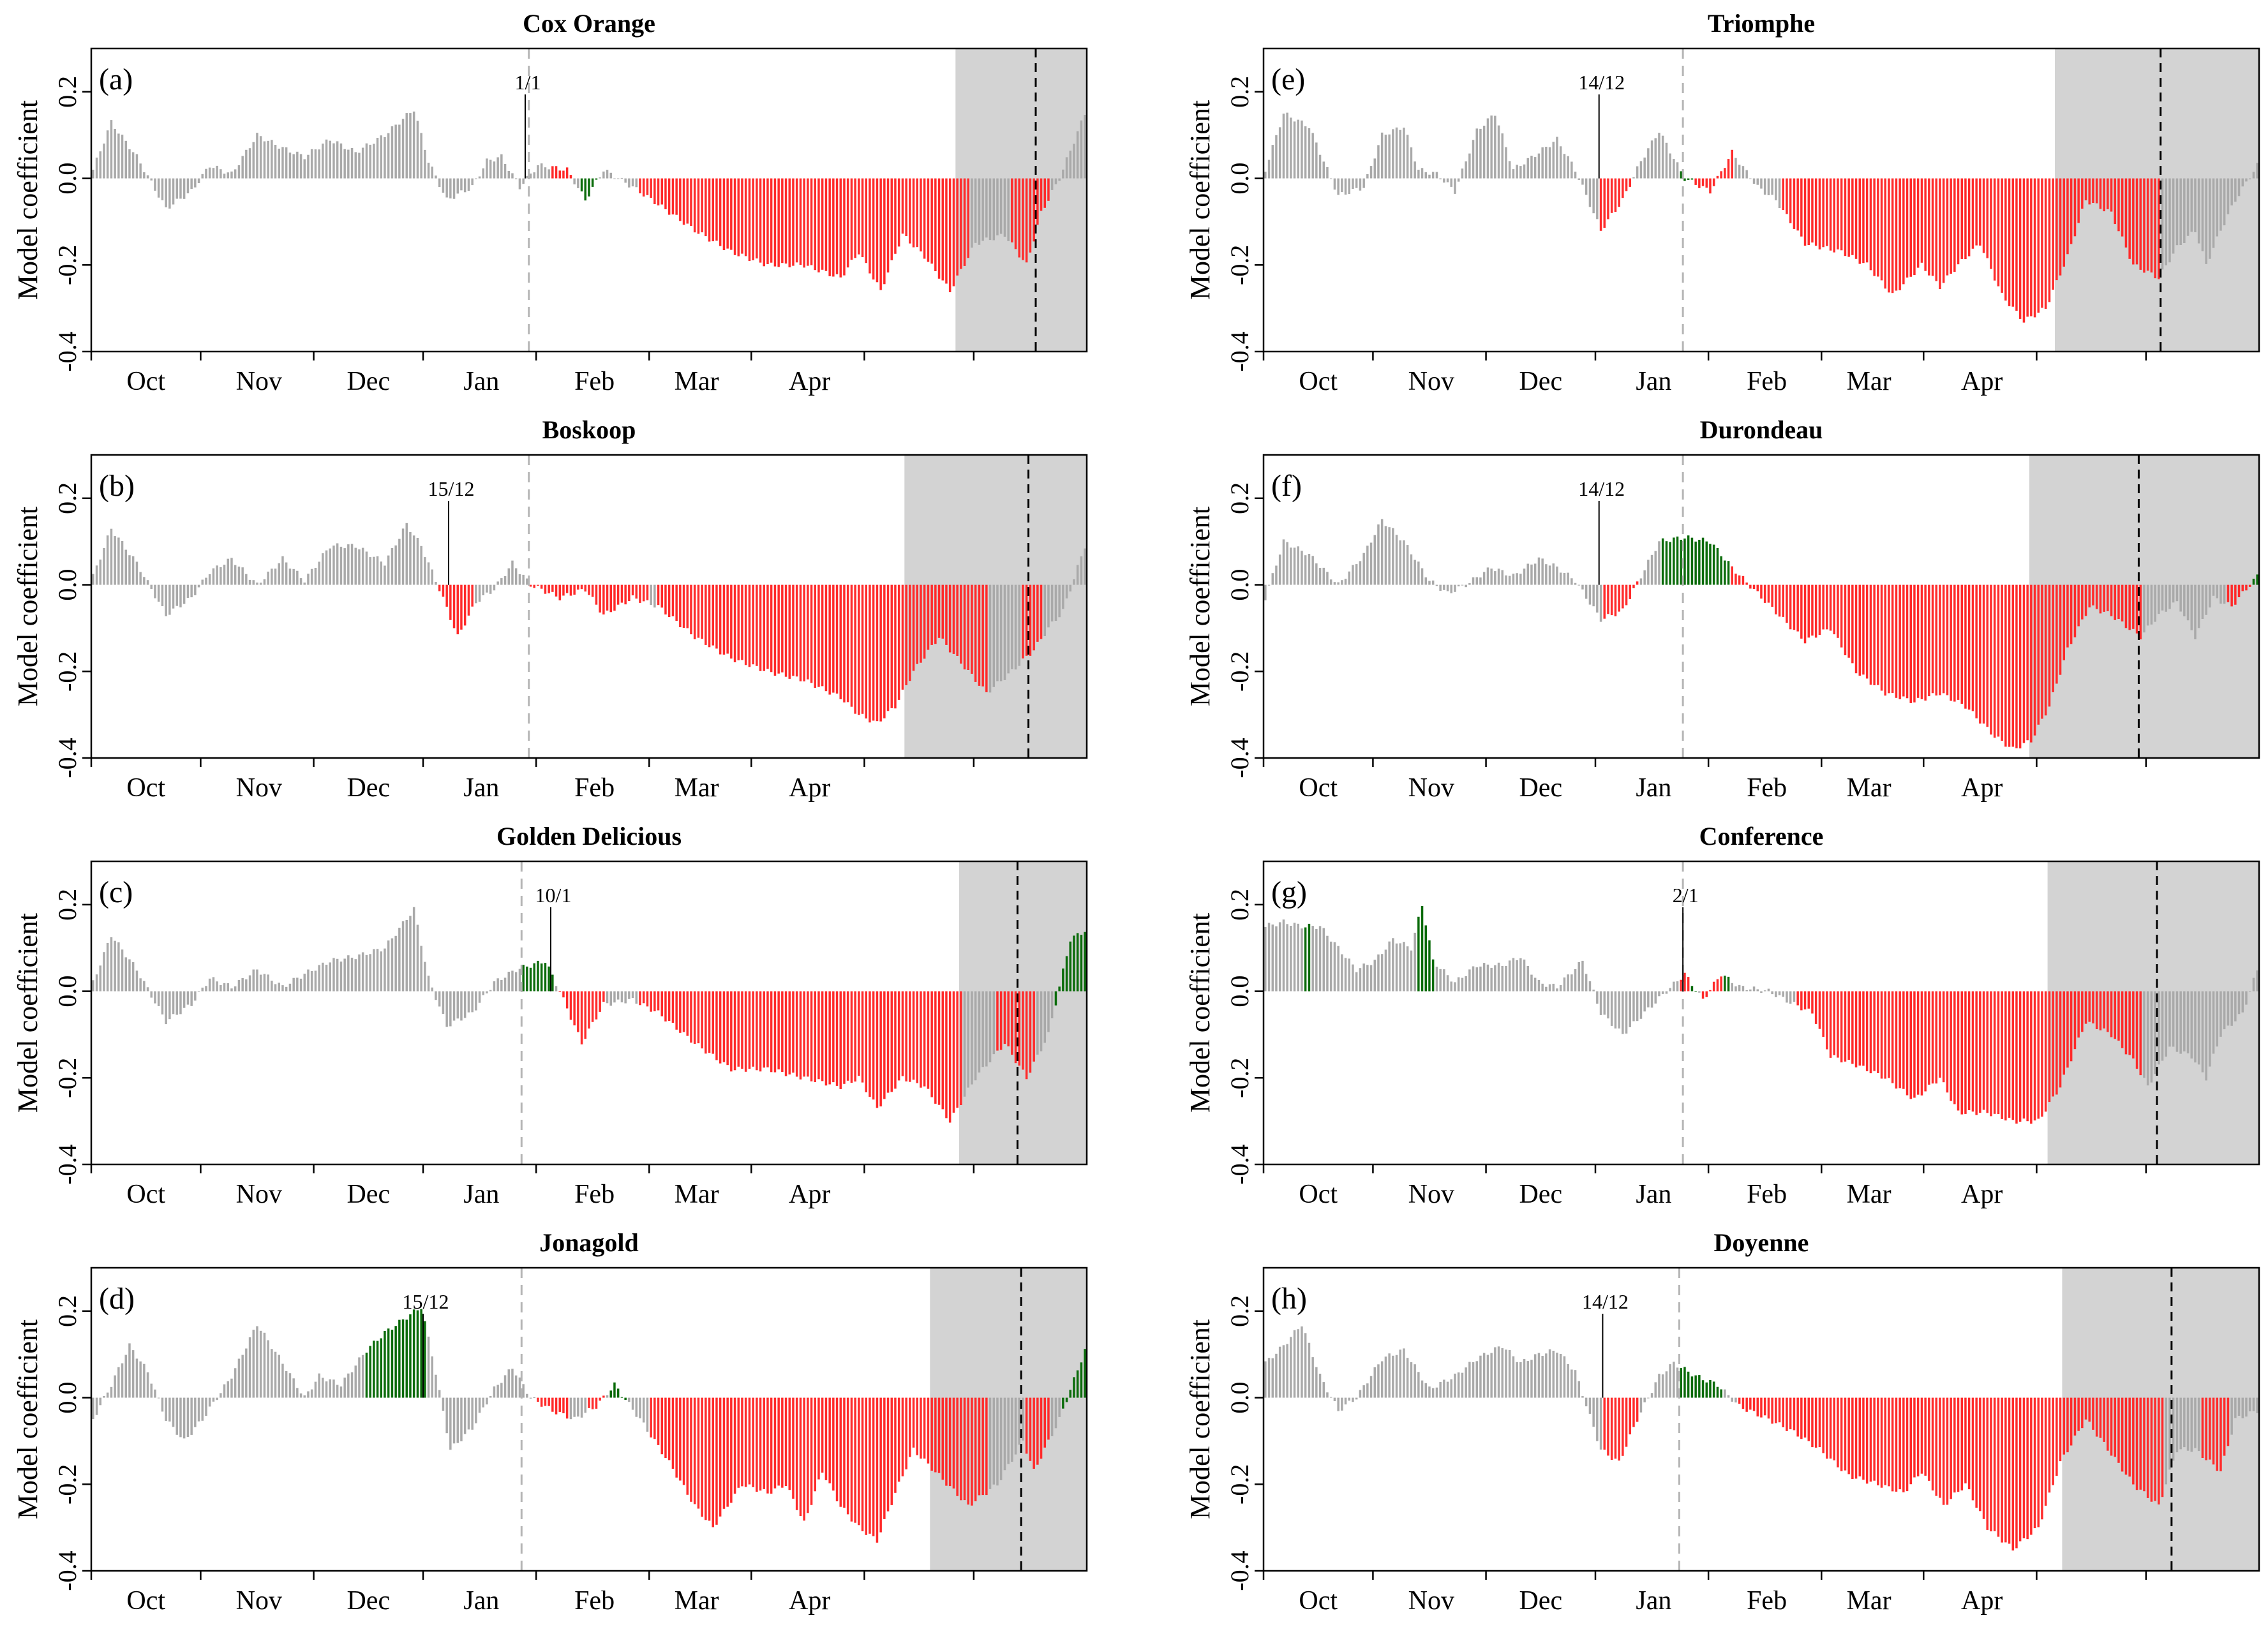 Image resolution: width=2268 pixels, height=1627 pixels. What do you see at coordinates (1761, 1242) in the screenshot?
I see `panel-title: Doyenne` at bounding box center [1761, 1242].